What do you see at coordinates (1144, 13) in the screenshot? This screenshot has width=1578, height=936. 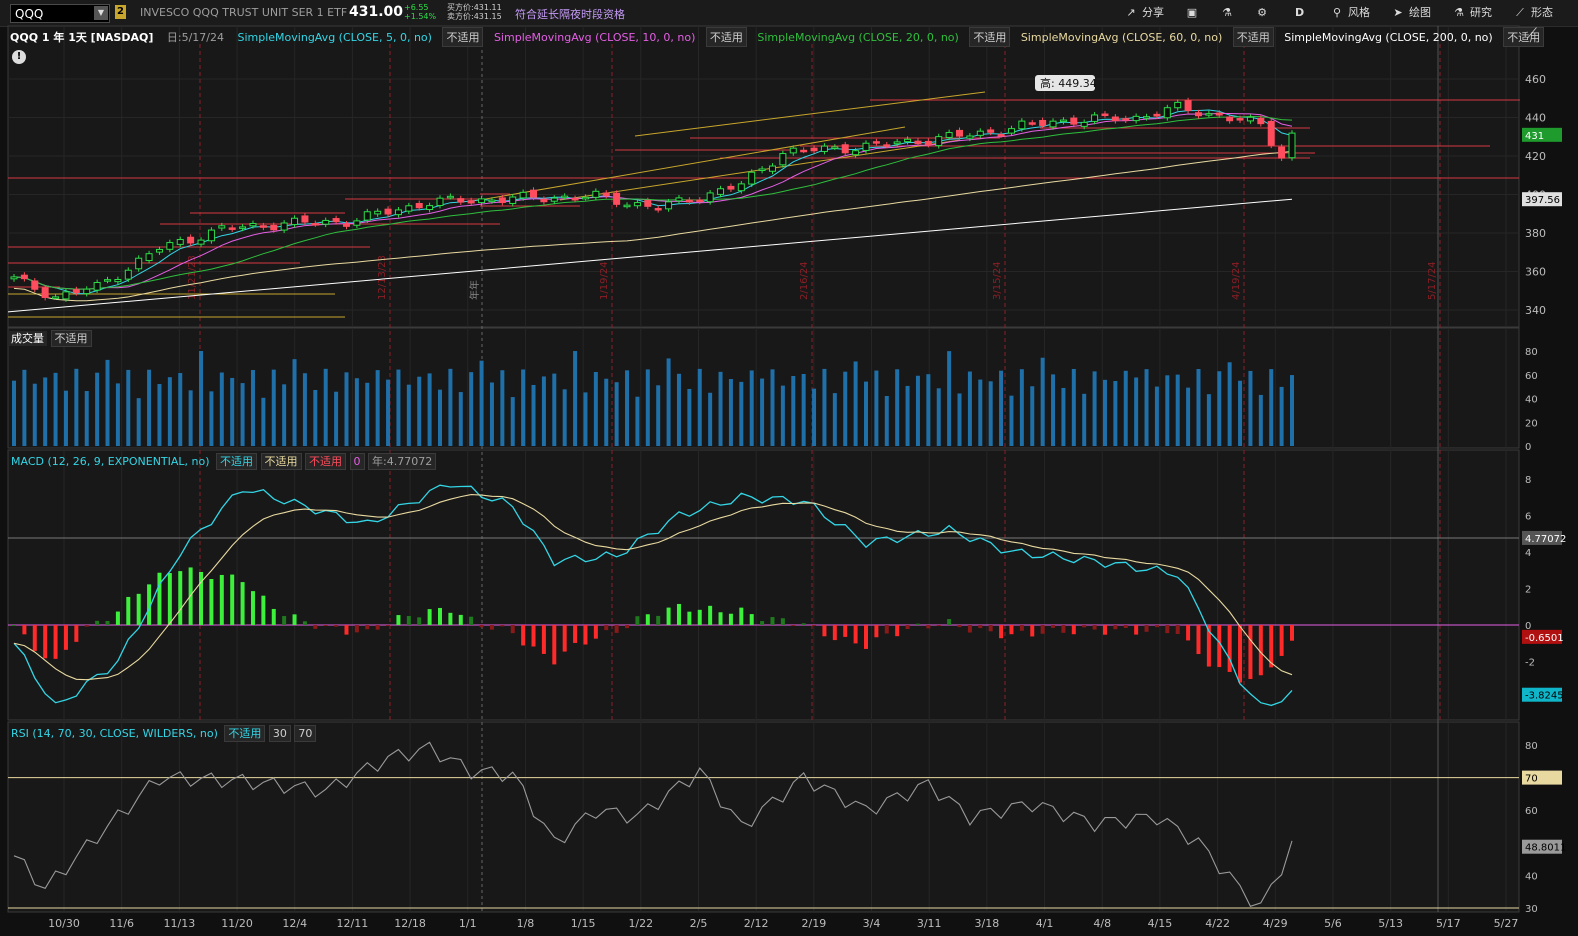 I see `share-button: ↗ 分享` at bounding box center [1144, 13].